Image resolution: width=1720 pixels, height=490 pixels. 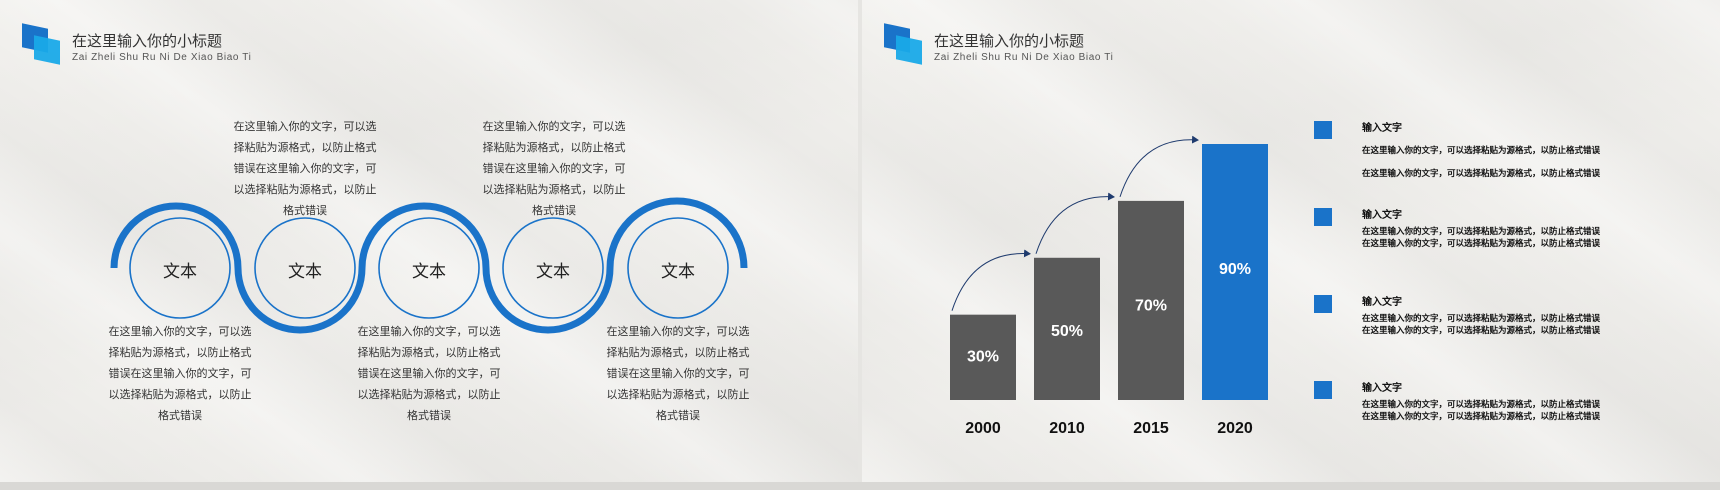 I want to click on bar-2020, so click(x=1235, y=272).